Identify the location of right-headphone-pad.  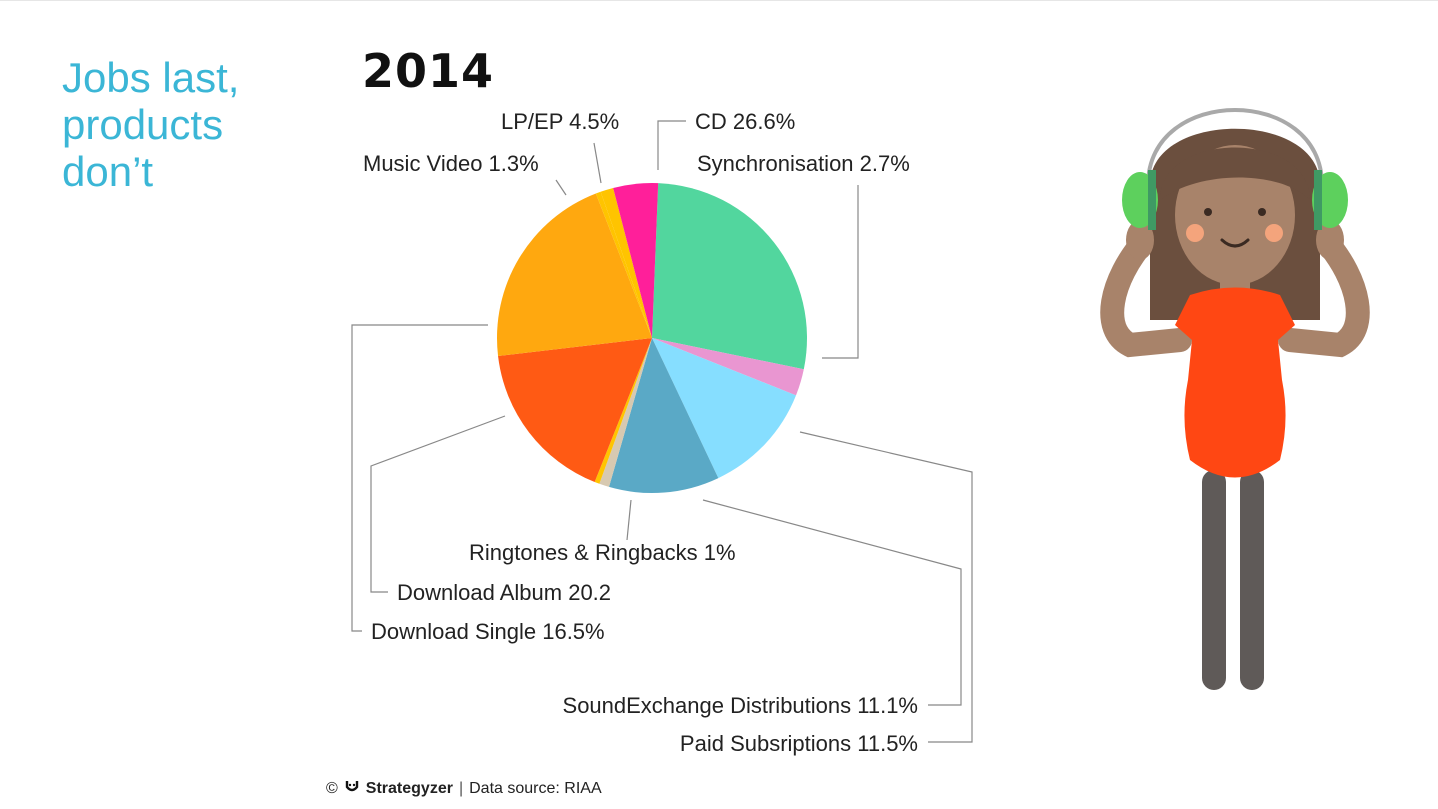
(1318, 200).